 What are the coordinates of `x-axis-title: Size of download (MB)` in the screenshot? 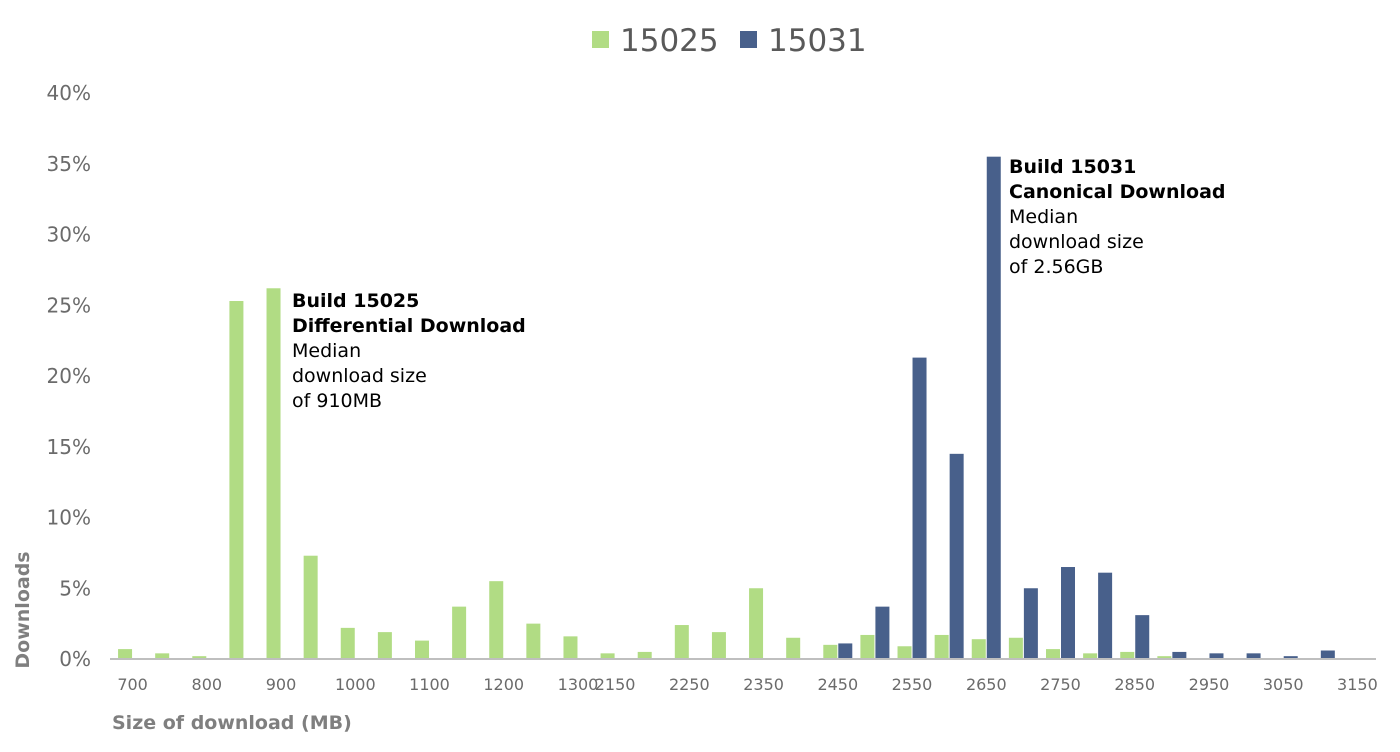 It's located at (232, 723).